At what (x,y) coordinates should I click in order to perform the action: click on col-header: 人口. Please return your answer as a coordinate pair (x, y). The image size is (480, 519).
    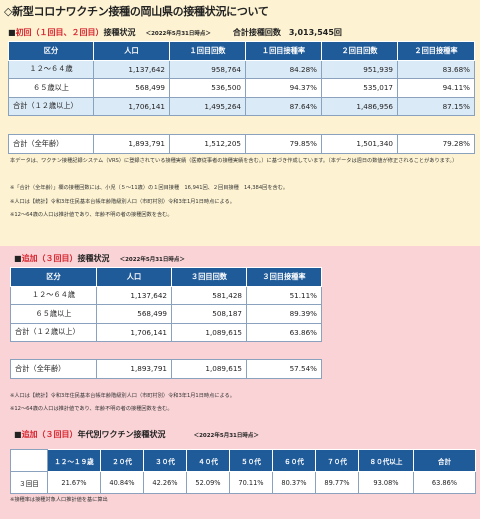
    Looking at the image, I should click on (134, 277).